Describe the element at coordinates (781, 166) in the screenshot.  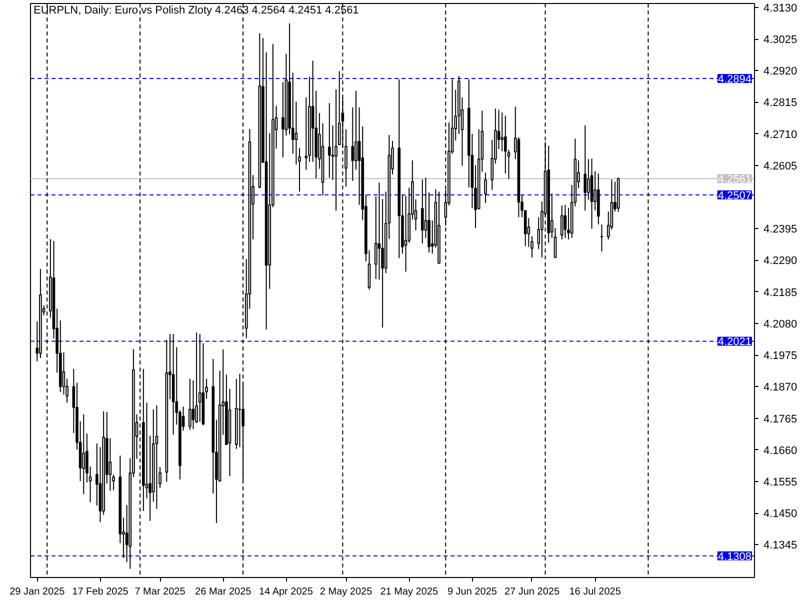
I see `y-tick-label: 4.2605` at that location.